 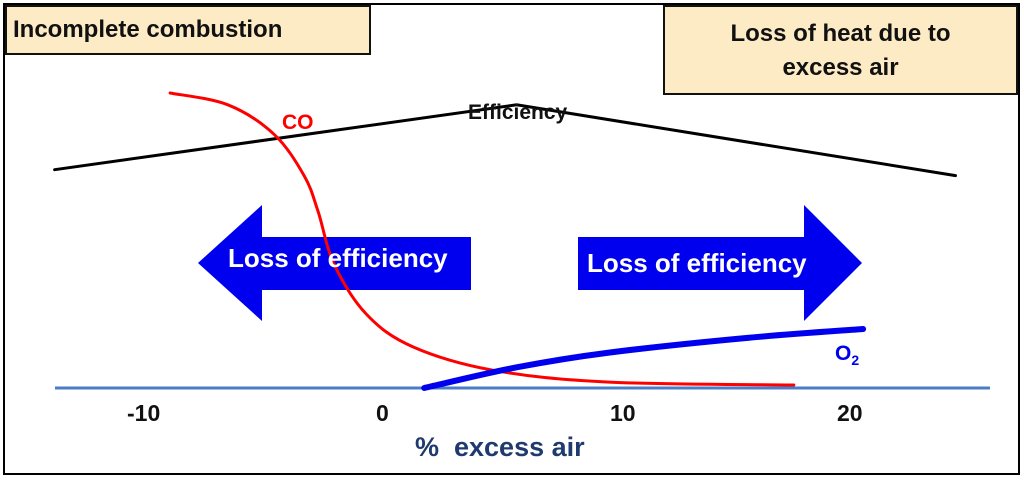 I want to click on series-line-efficiency, so click(x=505, y=140).